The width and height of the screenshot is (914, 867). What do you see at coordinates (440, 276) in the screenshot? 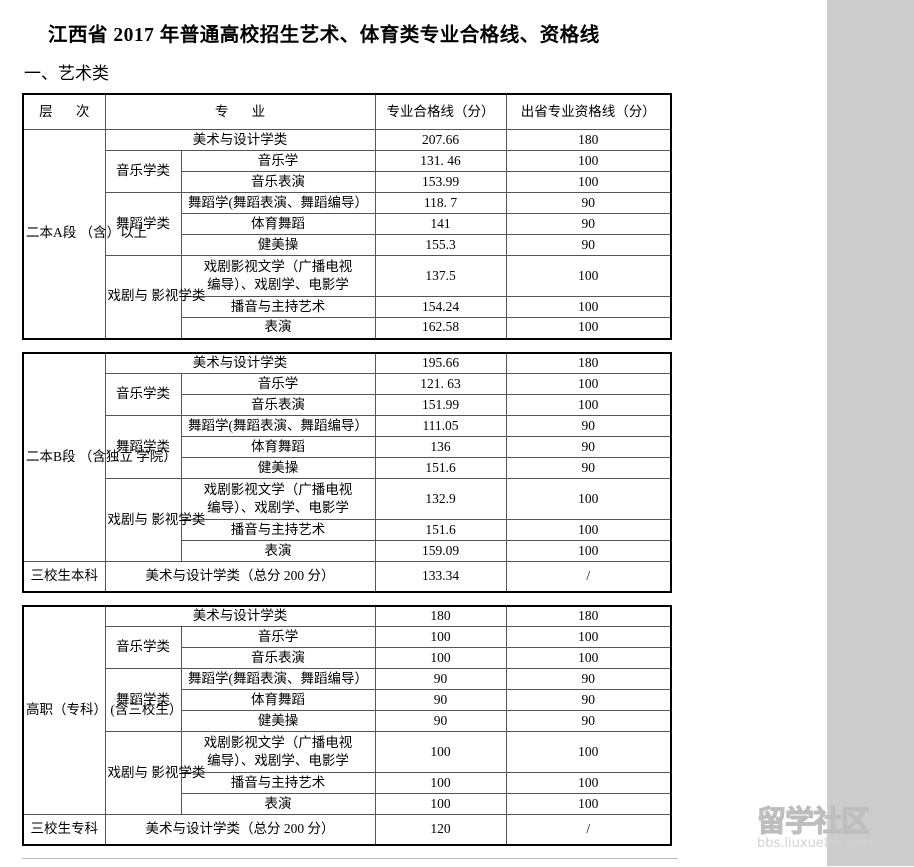
I see `pass-line-cell: 137.5` at bounding box center [440, 276].